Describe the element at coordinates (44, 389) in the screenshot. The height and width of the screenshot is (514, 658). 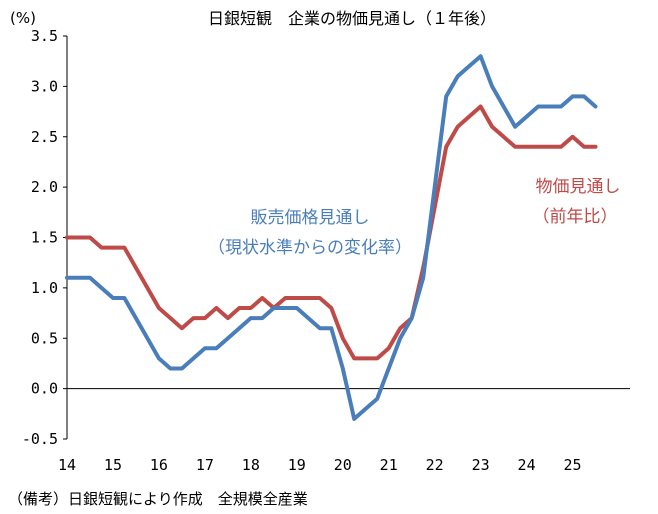
I see `y-tick-label: 0.0` at that location.